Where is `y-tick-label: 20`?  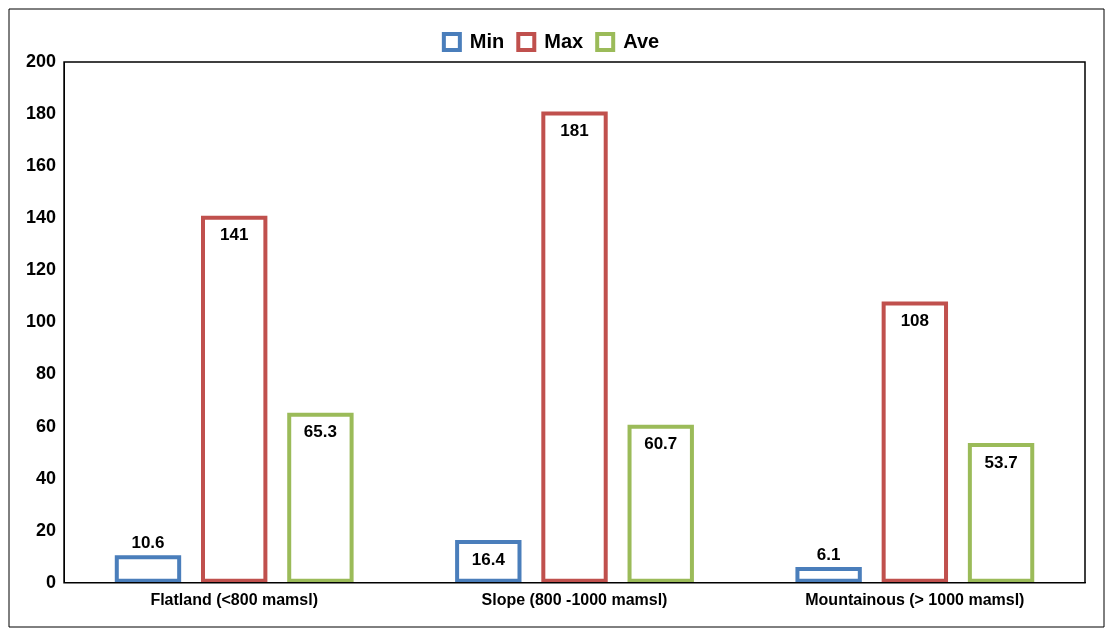 y-tick-label: 20 is located at coordinates (46, 529).